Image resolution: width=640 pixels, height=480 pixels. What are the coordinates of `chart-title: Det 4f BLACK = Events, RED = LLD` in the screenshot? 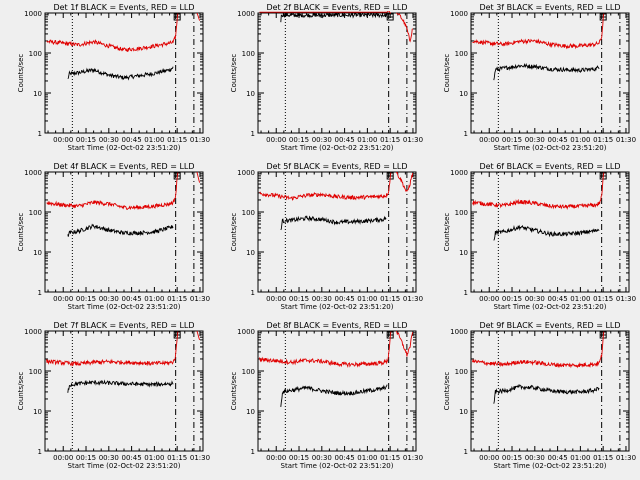 It's located at (123, 166).